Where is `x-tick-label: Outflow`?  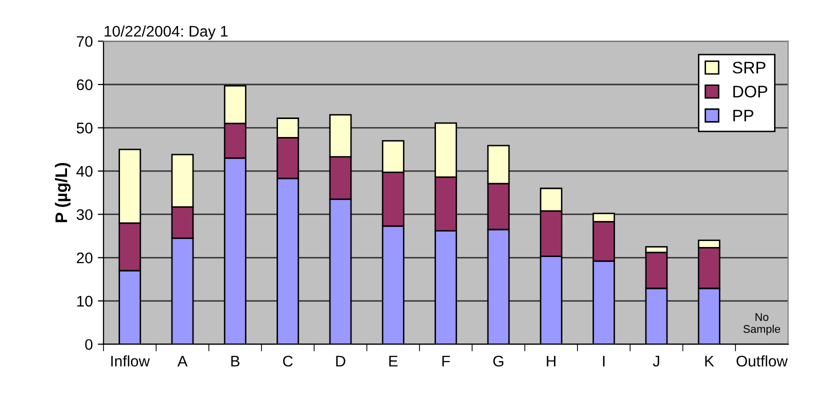
x-tick-label: Outflow is located at coordinates (762, 361).